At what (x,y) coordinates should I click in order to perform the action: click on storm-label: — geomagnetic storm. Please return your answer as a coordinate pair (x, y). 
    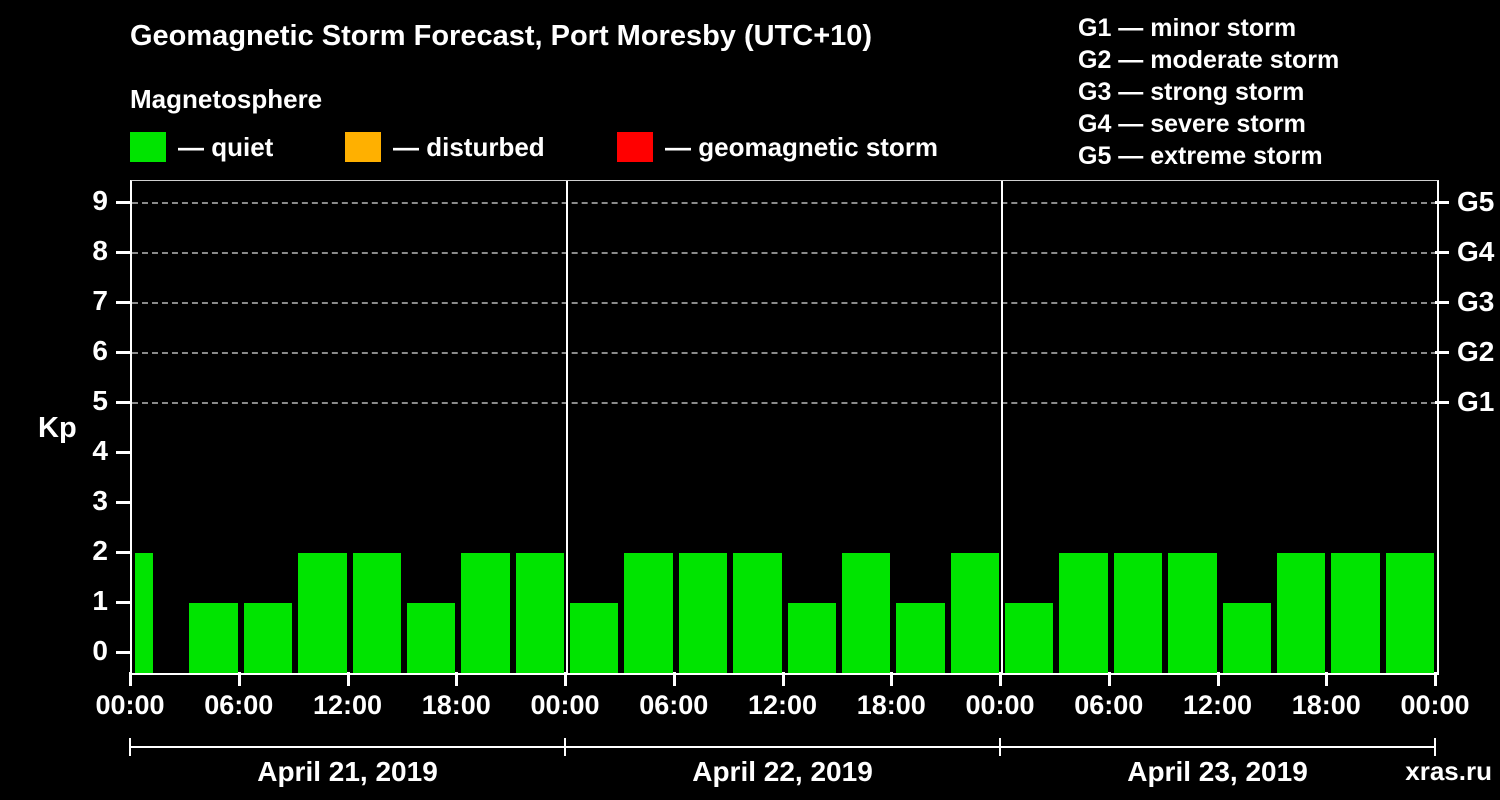
    Looking at the image, I should click on (802, 146).